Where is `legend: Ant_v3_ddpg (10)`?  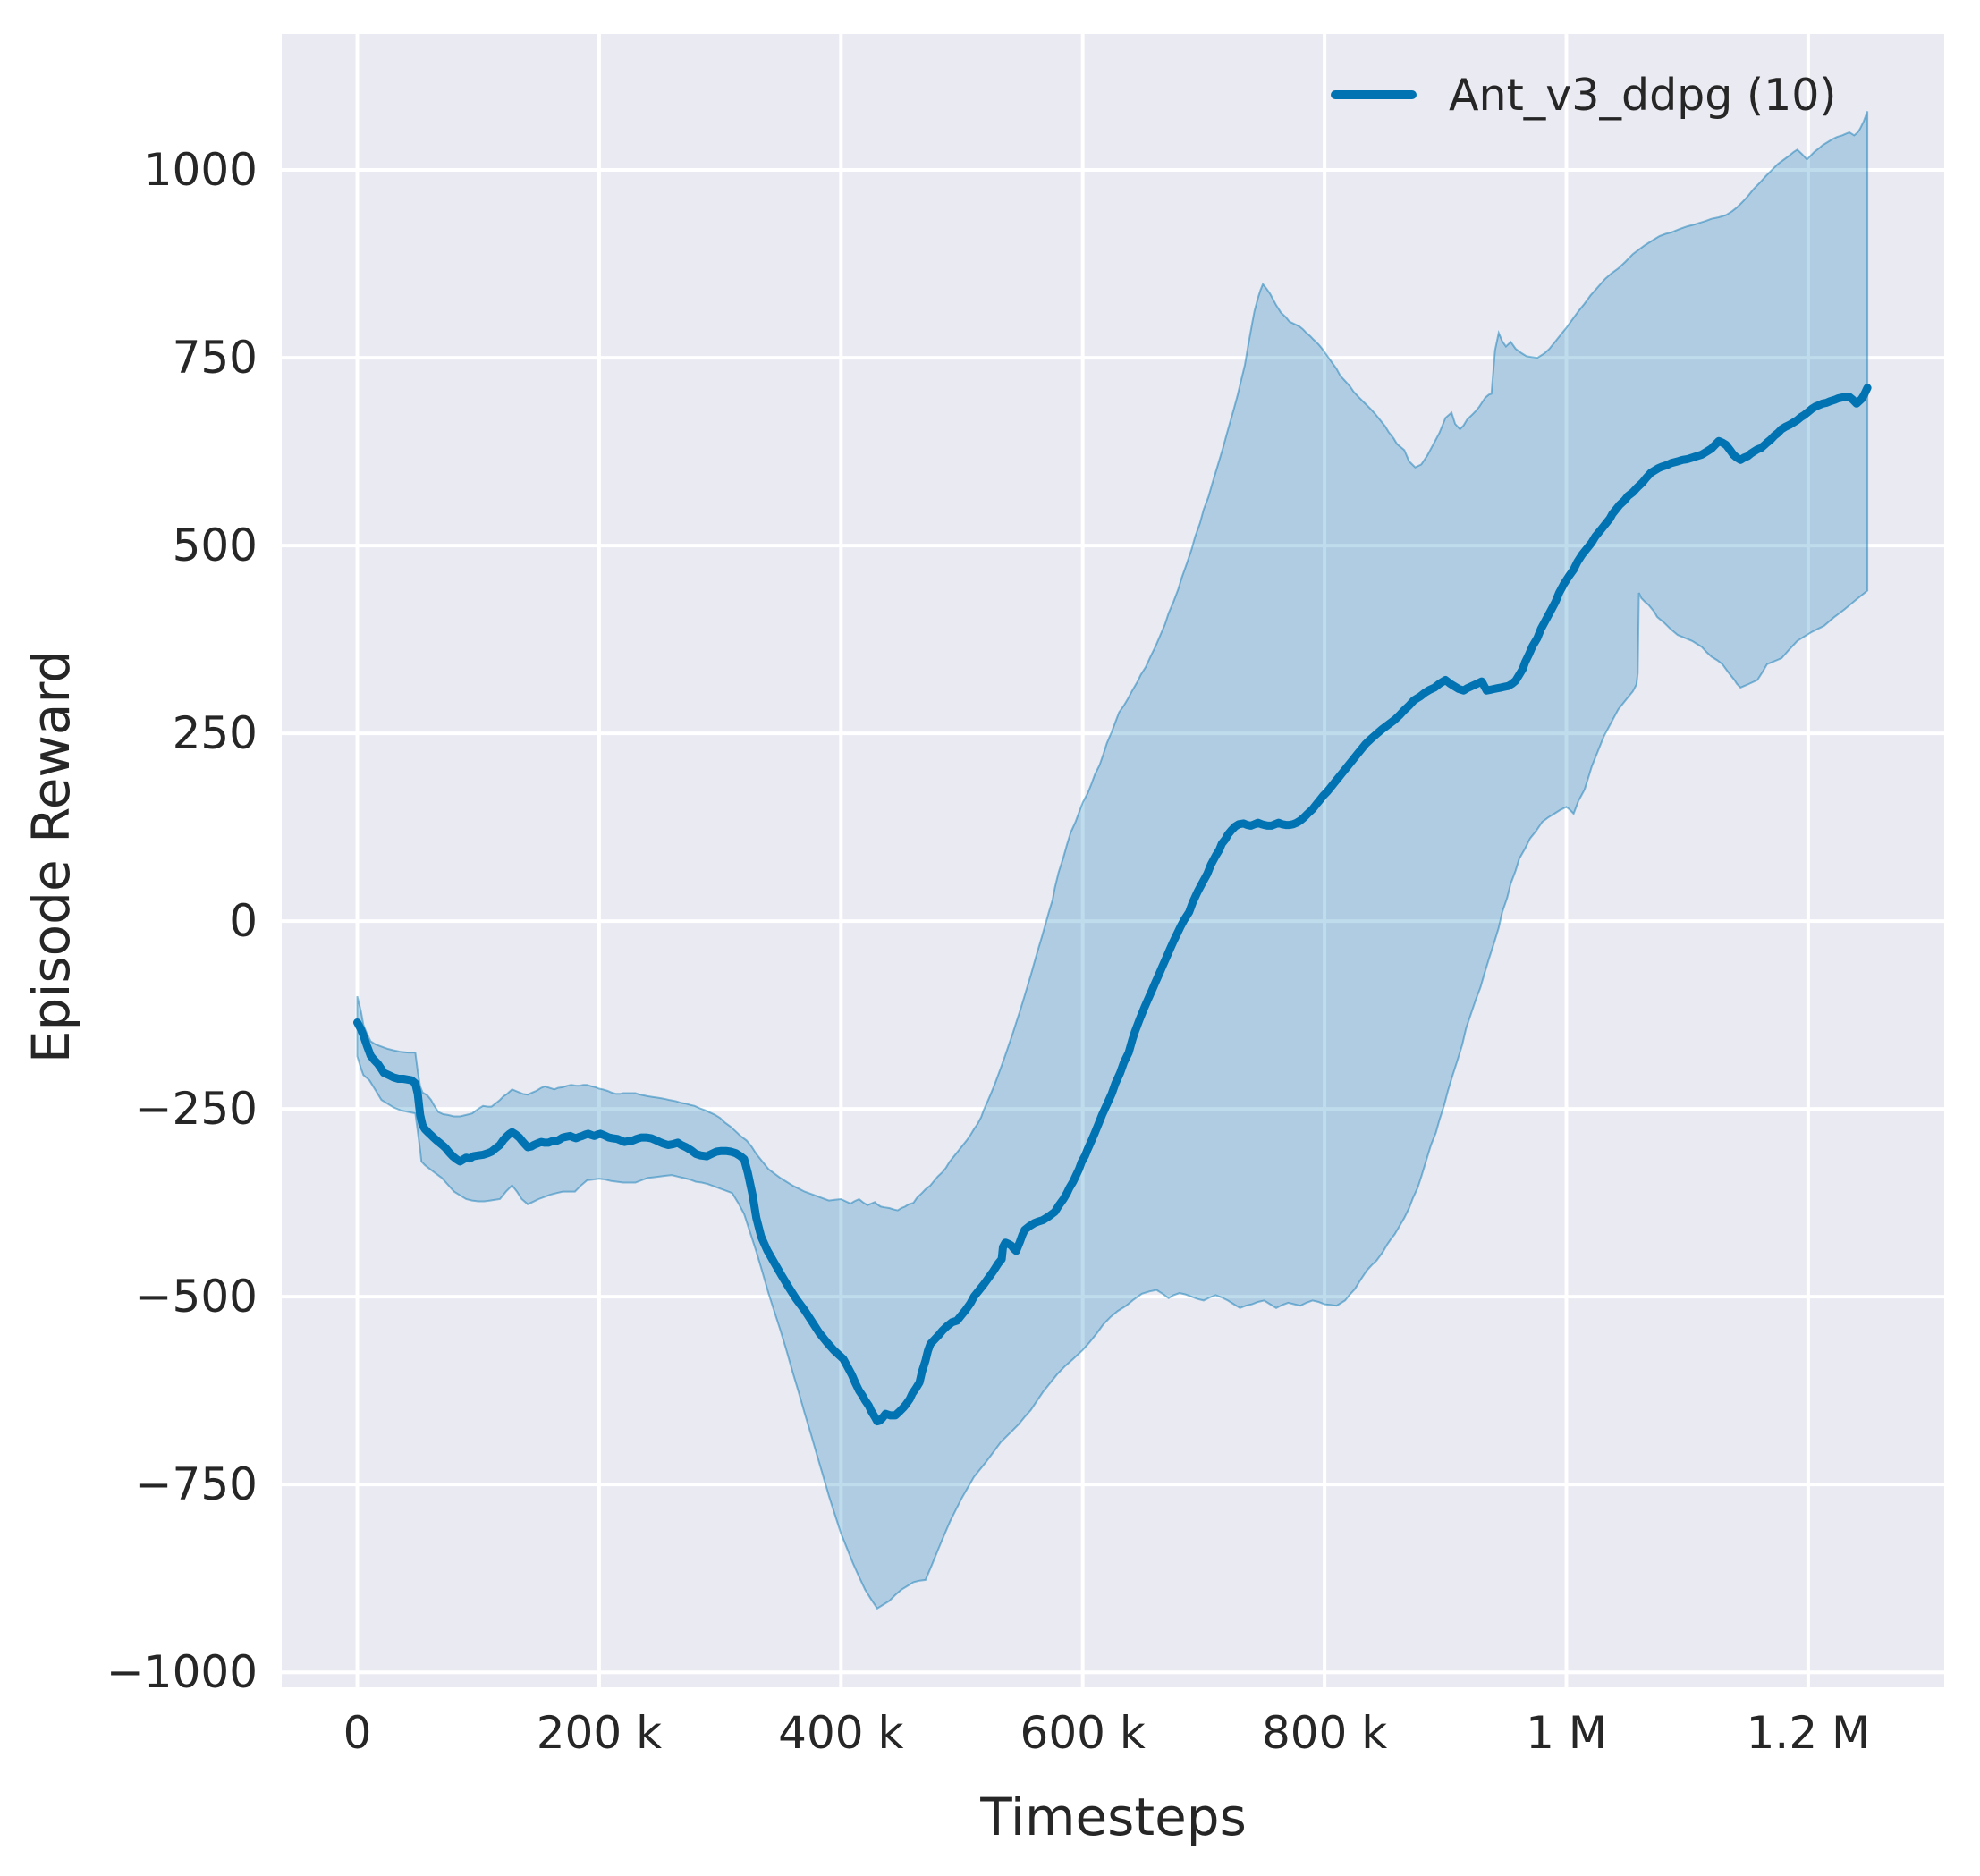 legend: Ant_v3_ddpg (10) is located at coordinates (1584, 94).